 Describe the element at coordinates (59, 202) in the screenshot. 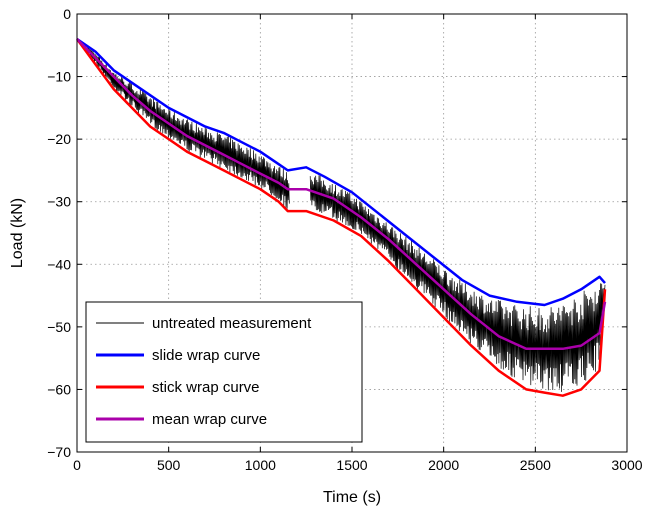

I see `y-tick-label: −30` at that location.